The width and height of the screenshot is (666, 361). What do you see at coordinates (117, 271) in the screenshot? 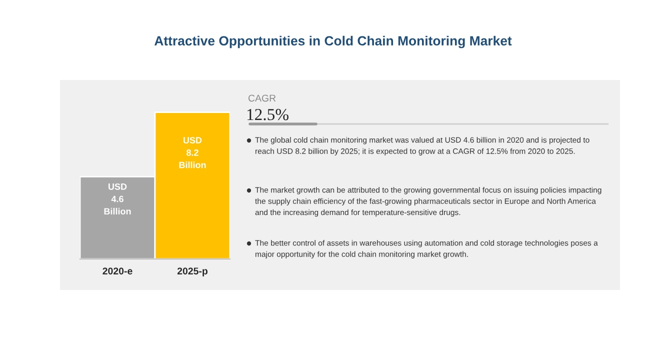
I see `x-tick-label: 2020-e` at bounding box center [117, 271].